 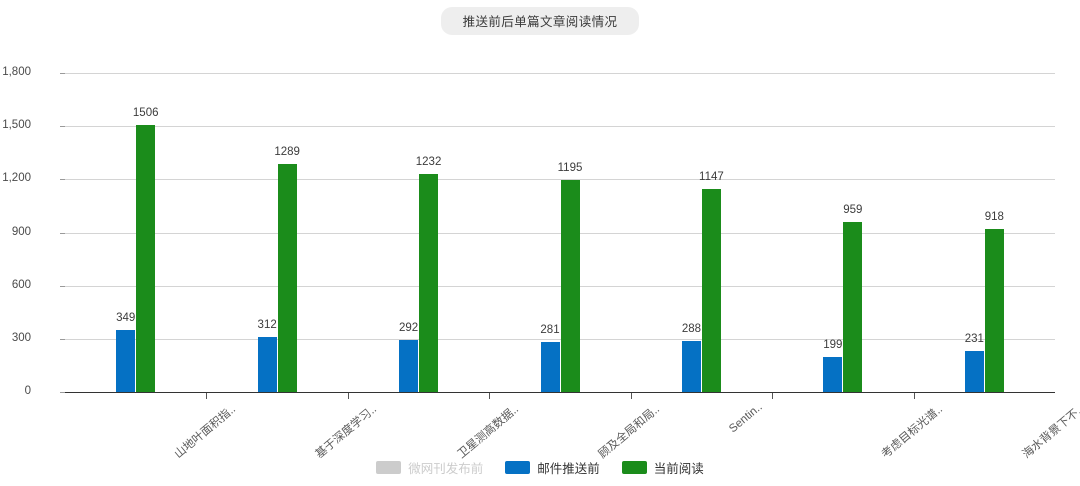 What do you see at coordinates (994, 217) in the screenshot?
I see `bar-value-label: 918` at bounding box center [994, 217].